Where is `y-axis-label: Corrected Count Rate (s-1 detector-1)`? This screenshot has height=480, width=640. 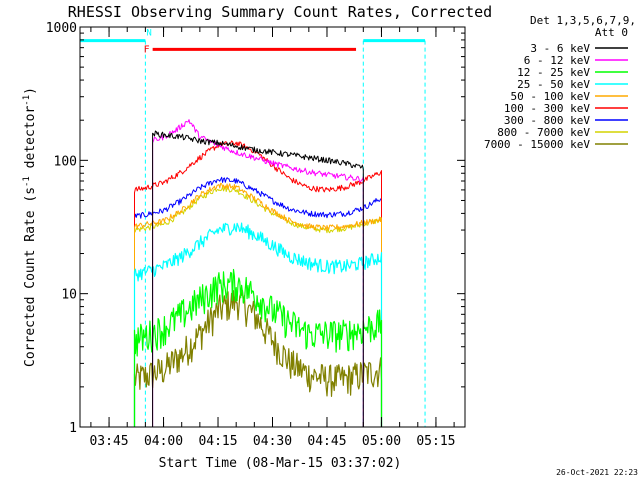
y-axis-label: Corrected Count Rate (s-1 detector-1) is located at coordinates (30, 227).